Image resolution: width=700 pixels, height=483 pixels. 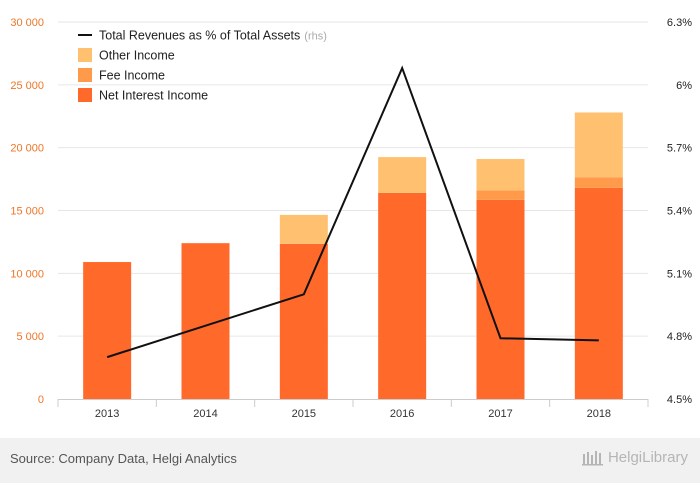 I want to click on legend-label-text: Total Revenues as % of Total Assets, so click(x=199, y=36).